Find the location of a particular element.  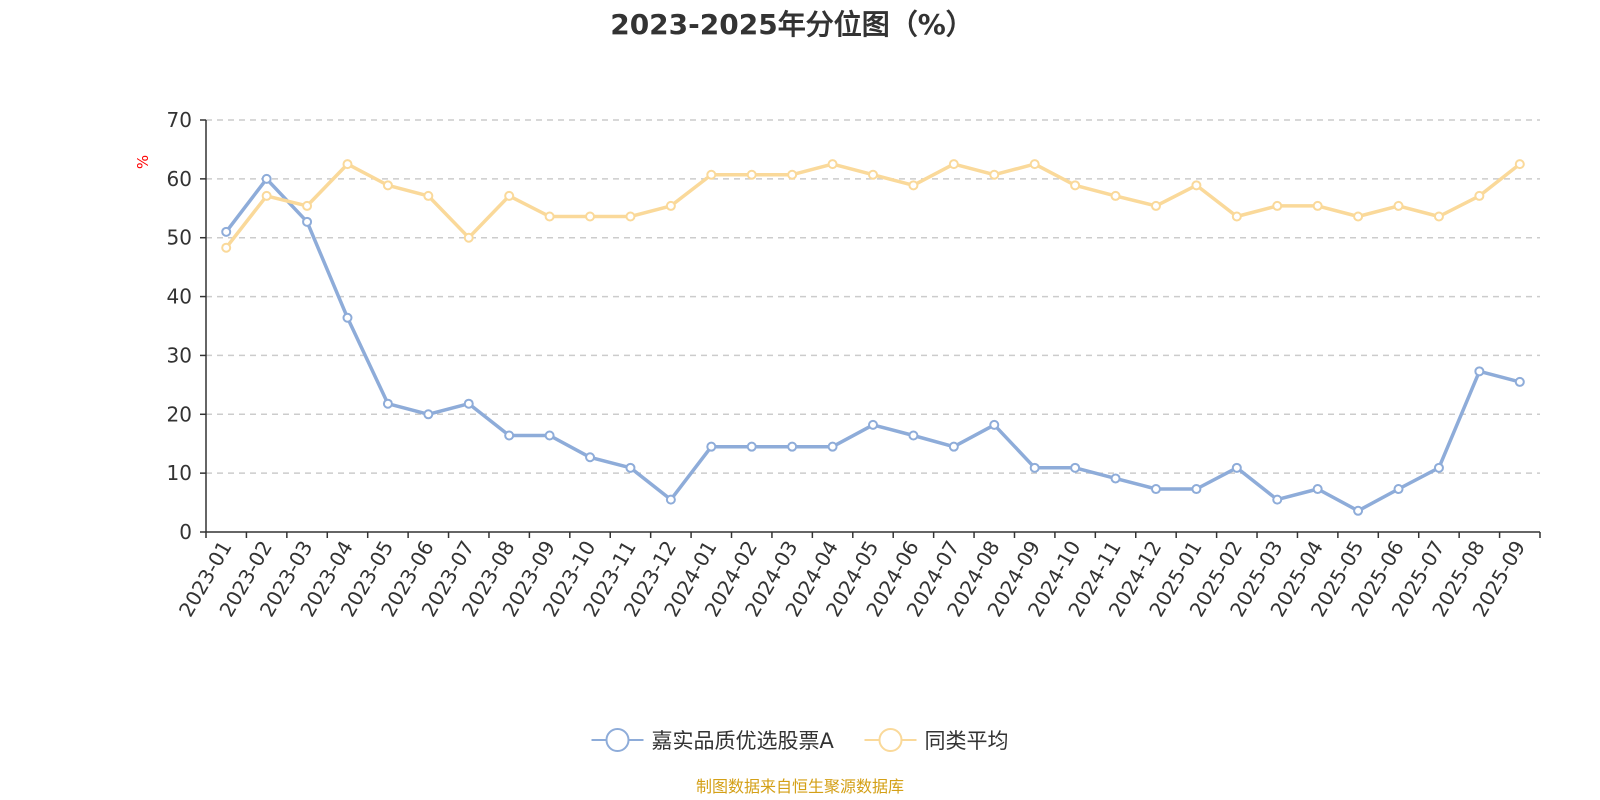

legend-label: 嘉实品质优选股票A is located at coordinates (743, 741).